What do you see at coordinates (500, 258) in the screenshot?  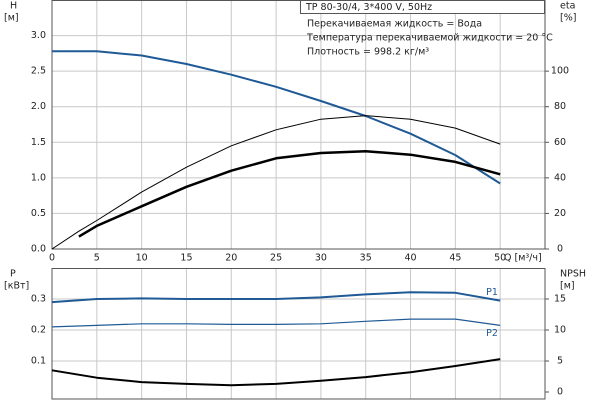 I see `x-tick-label: 50` at bounding box center [500, 258].